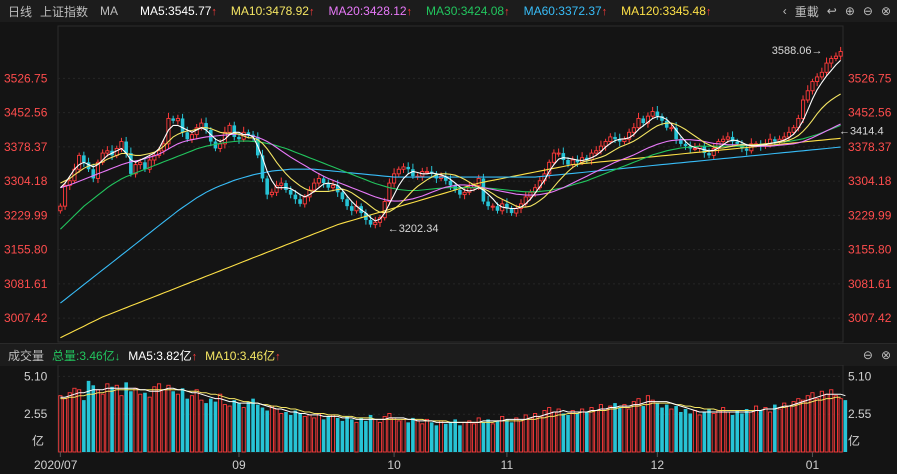 This screenshot has height=474, width=897. What do you see at coordinates (870, 215) in the screenshot?
I see `price-tick-label-right: 3229.99` at bounding box center [870, 215].